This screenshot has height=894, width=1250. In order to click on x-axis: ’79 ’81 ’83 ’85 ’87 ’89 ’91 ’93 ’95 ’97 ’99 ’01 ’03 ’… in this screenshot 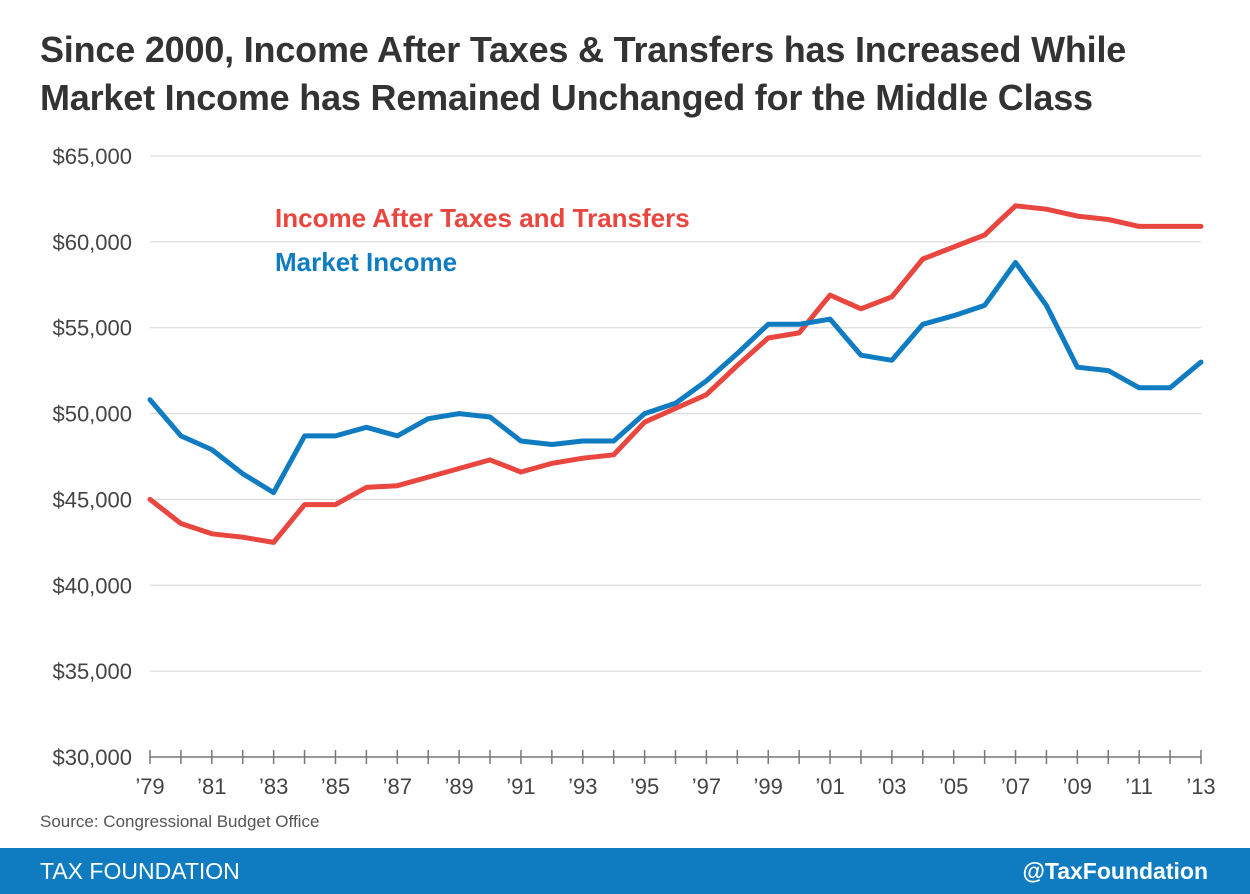, I will do `click(675, 774)`.